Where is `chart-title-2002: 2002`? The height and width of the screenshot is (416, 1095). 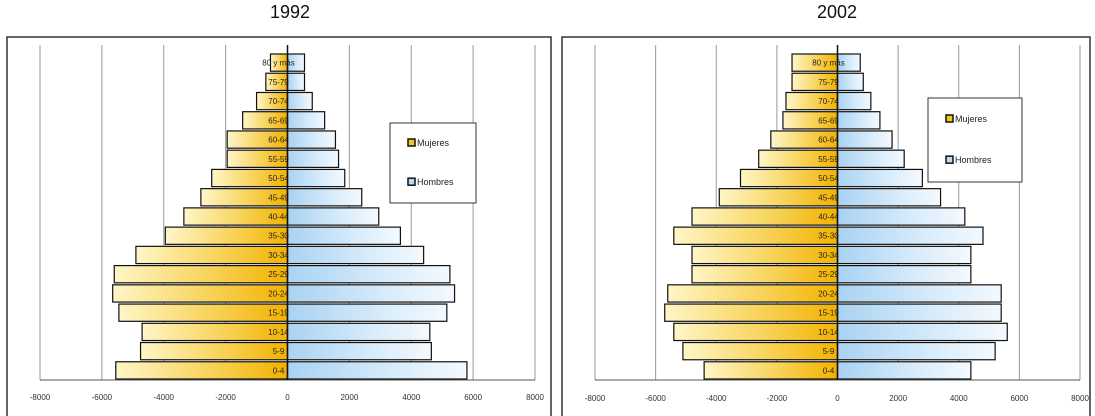
chart-title-2002: 2002 is located at coordinates (837, 12).